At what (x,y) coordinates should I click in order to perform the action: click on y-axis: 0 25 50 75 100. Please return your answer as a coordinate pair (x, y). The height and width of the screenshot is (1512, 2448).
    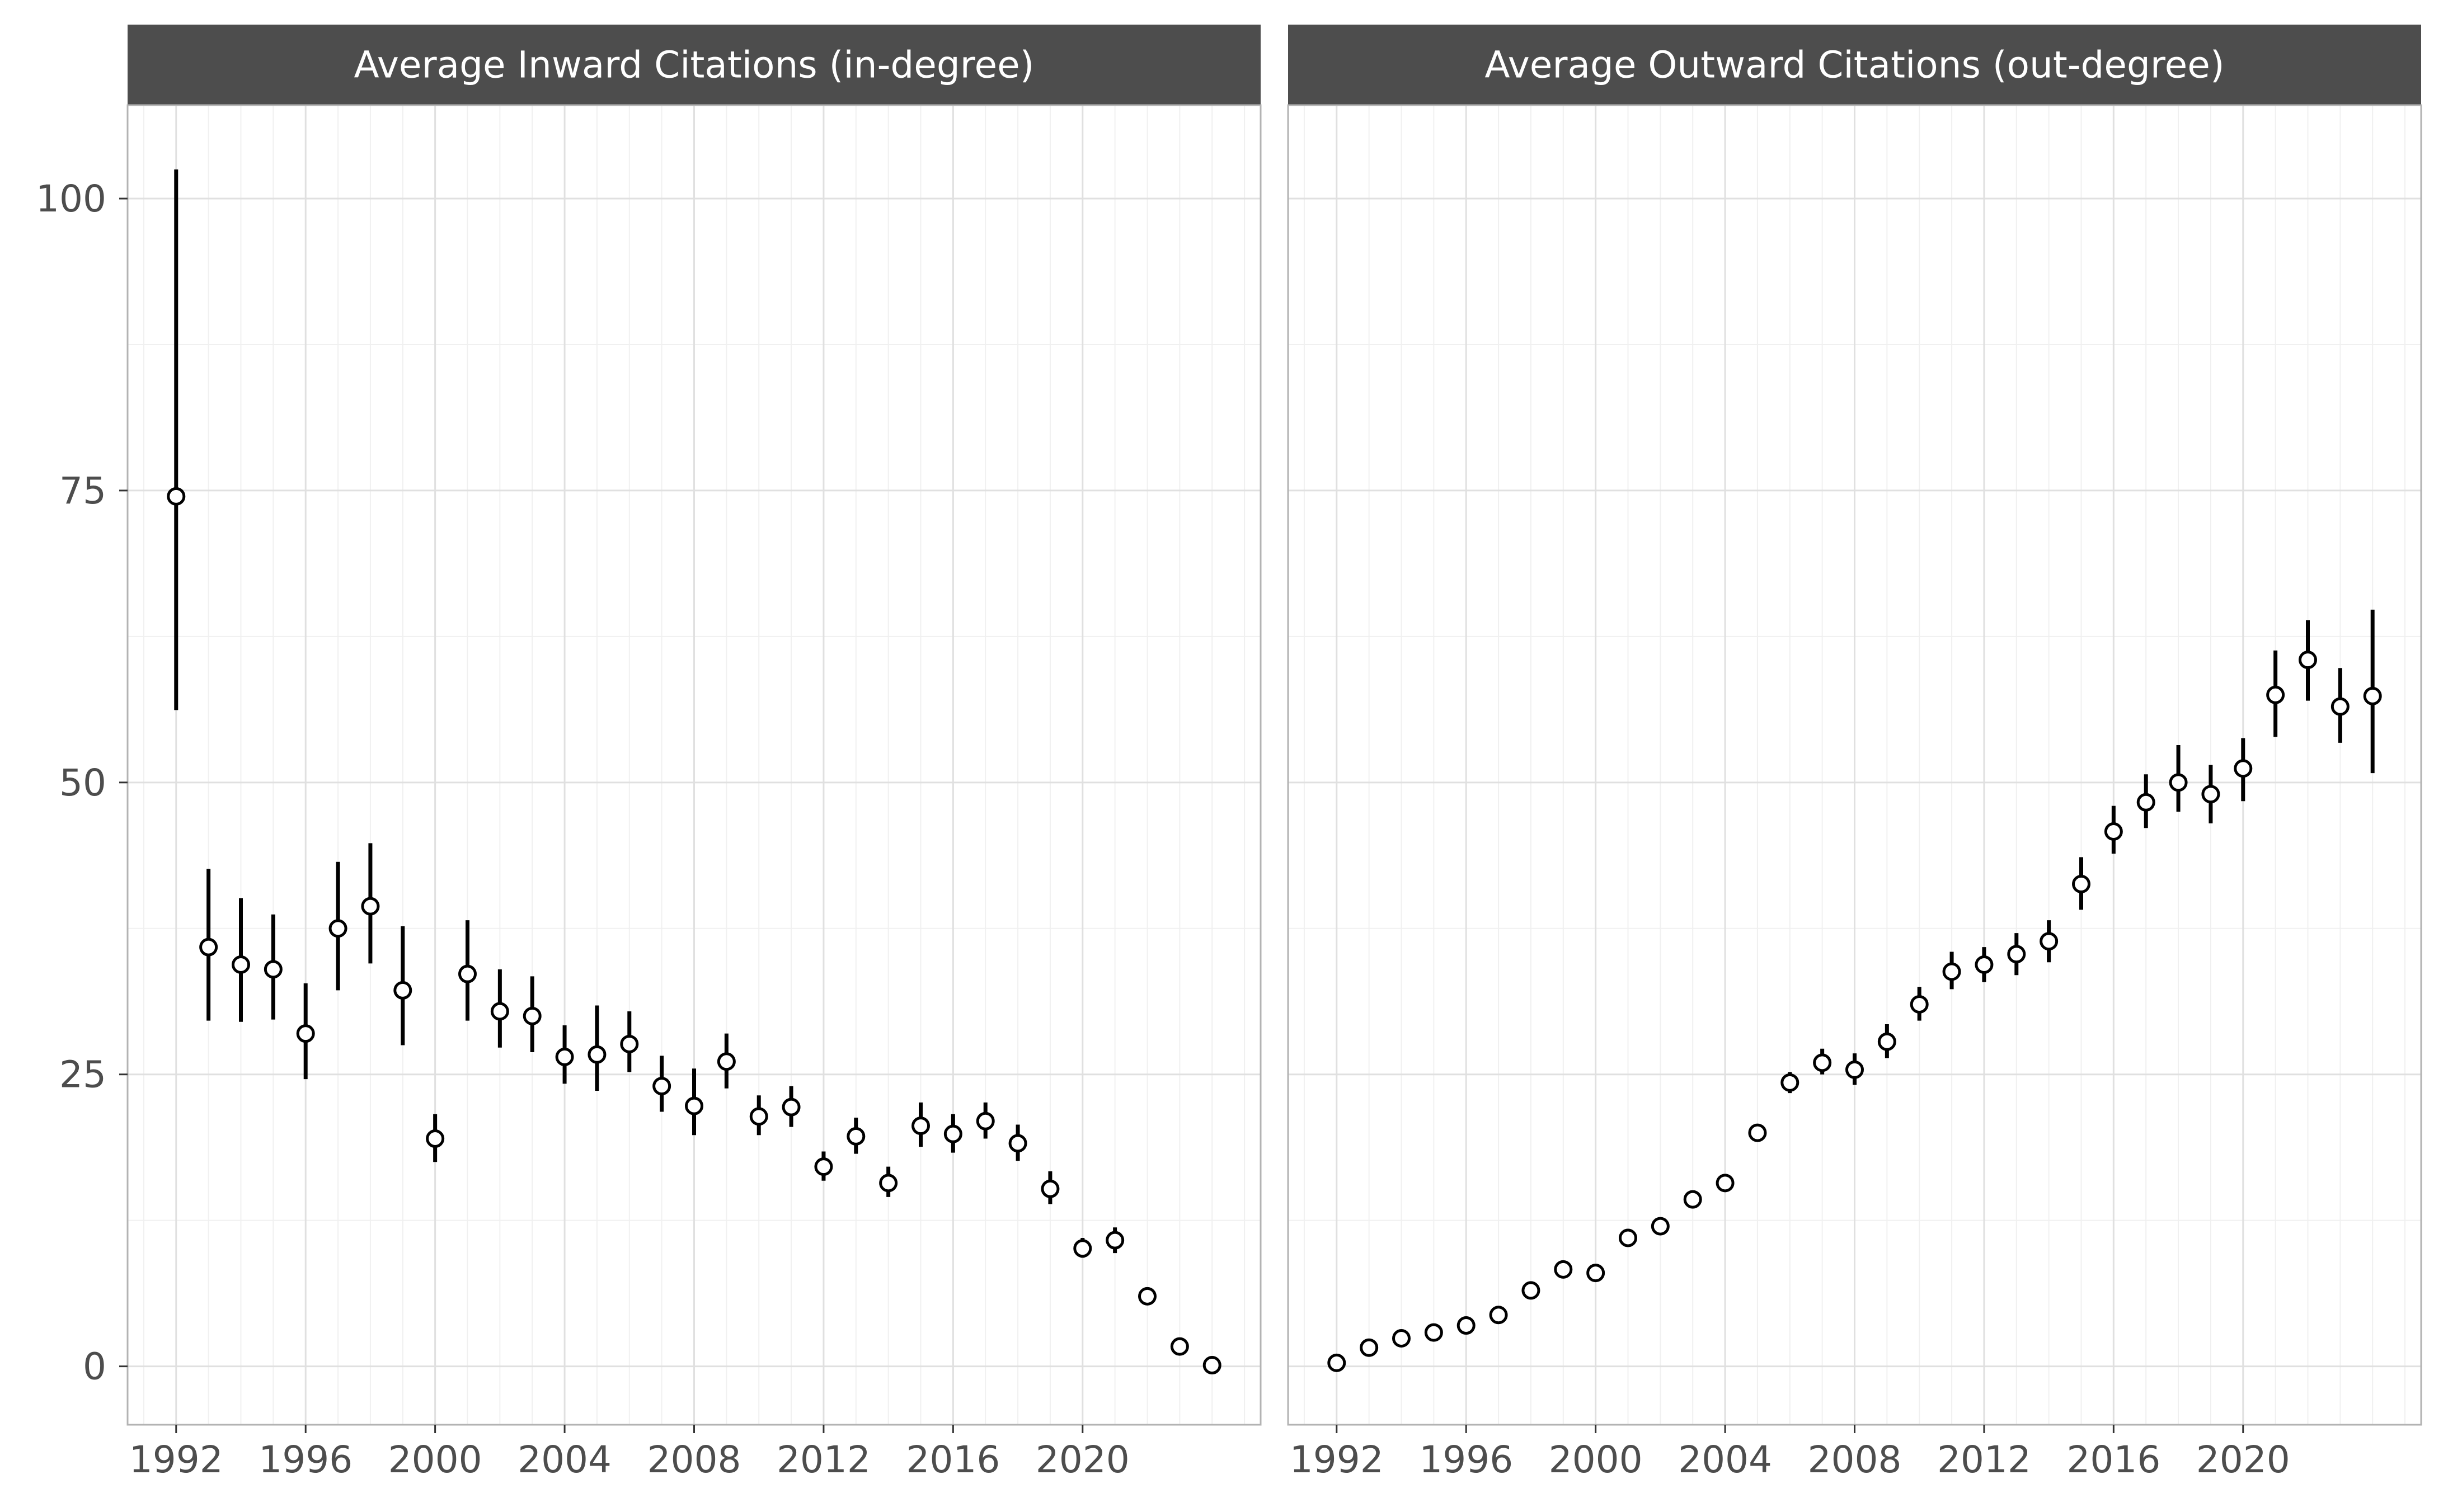
    Looking at the image, I should click on (82, 782).